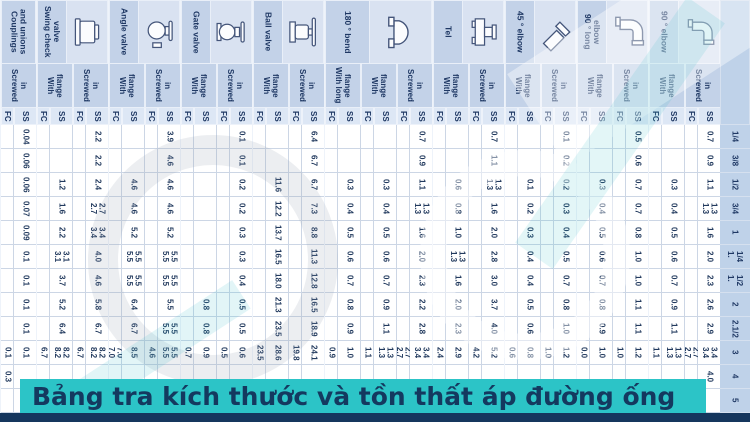  What do you see at coordinates (133, 305) in the screenshot?
I see `data-cell: 6.4` at bounding box center [133, 305].